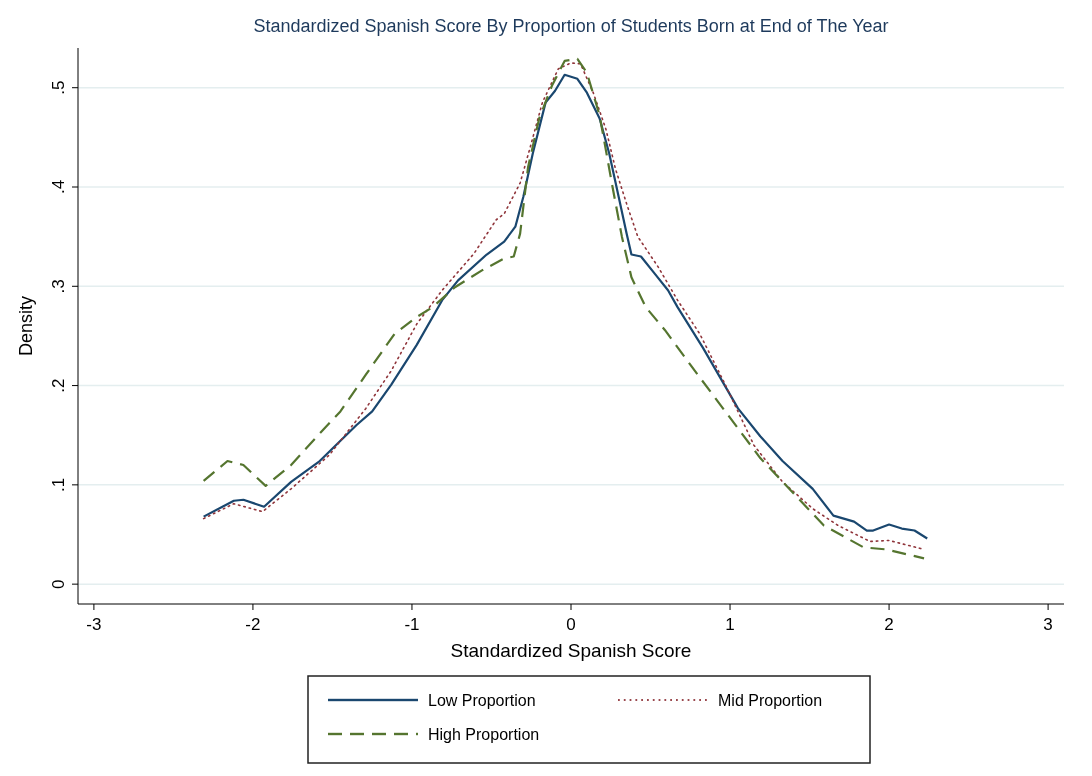 This screenshot has height=776, width=1092. I want to click on x-axis-title: Standardized Spanish Score, so click(571, 650).